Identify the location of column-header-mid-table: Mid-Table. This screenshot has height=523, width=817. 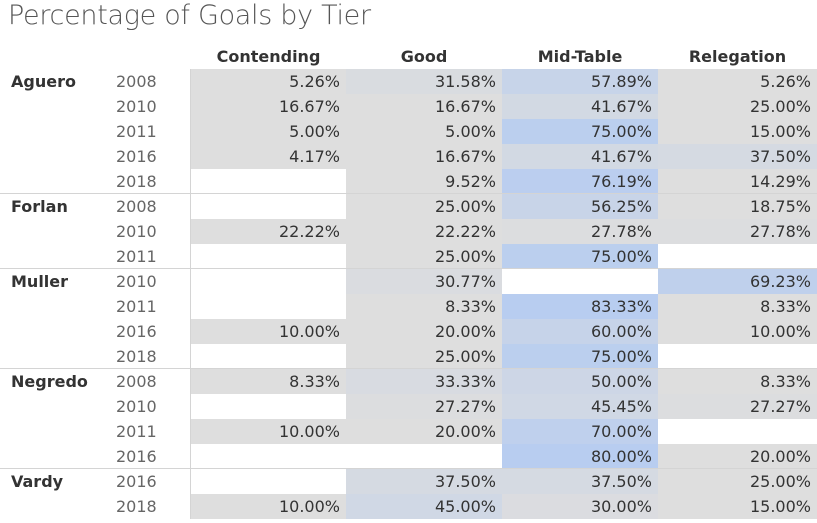
(580, 56).